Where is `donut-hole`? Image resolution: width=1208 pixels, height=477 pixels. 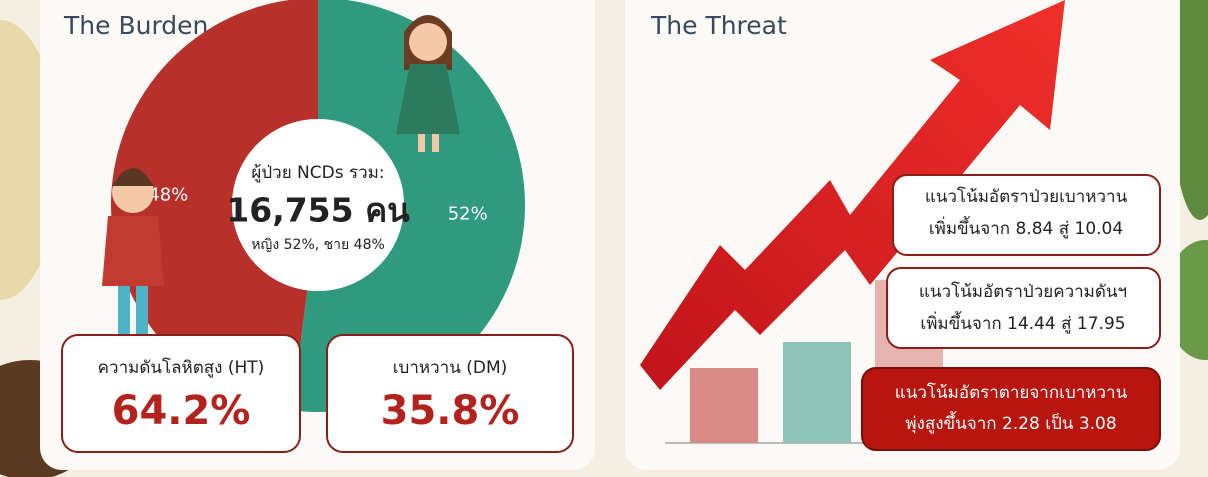 donut-hole is located at coordinates (318, 205).